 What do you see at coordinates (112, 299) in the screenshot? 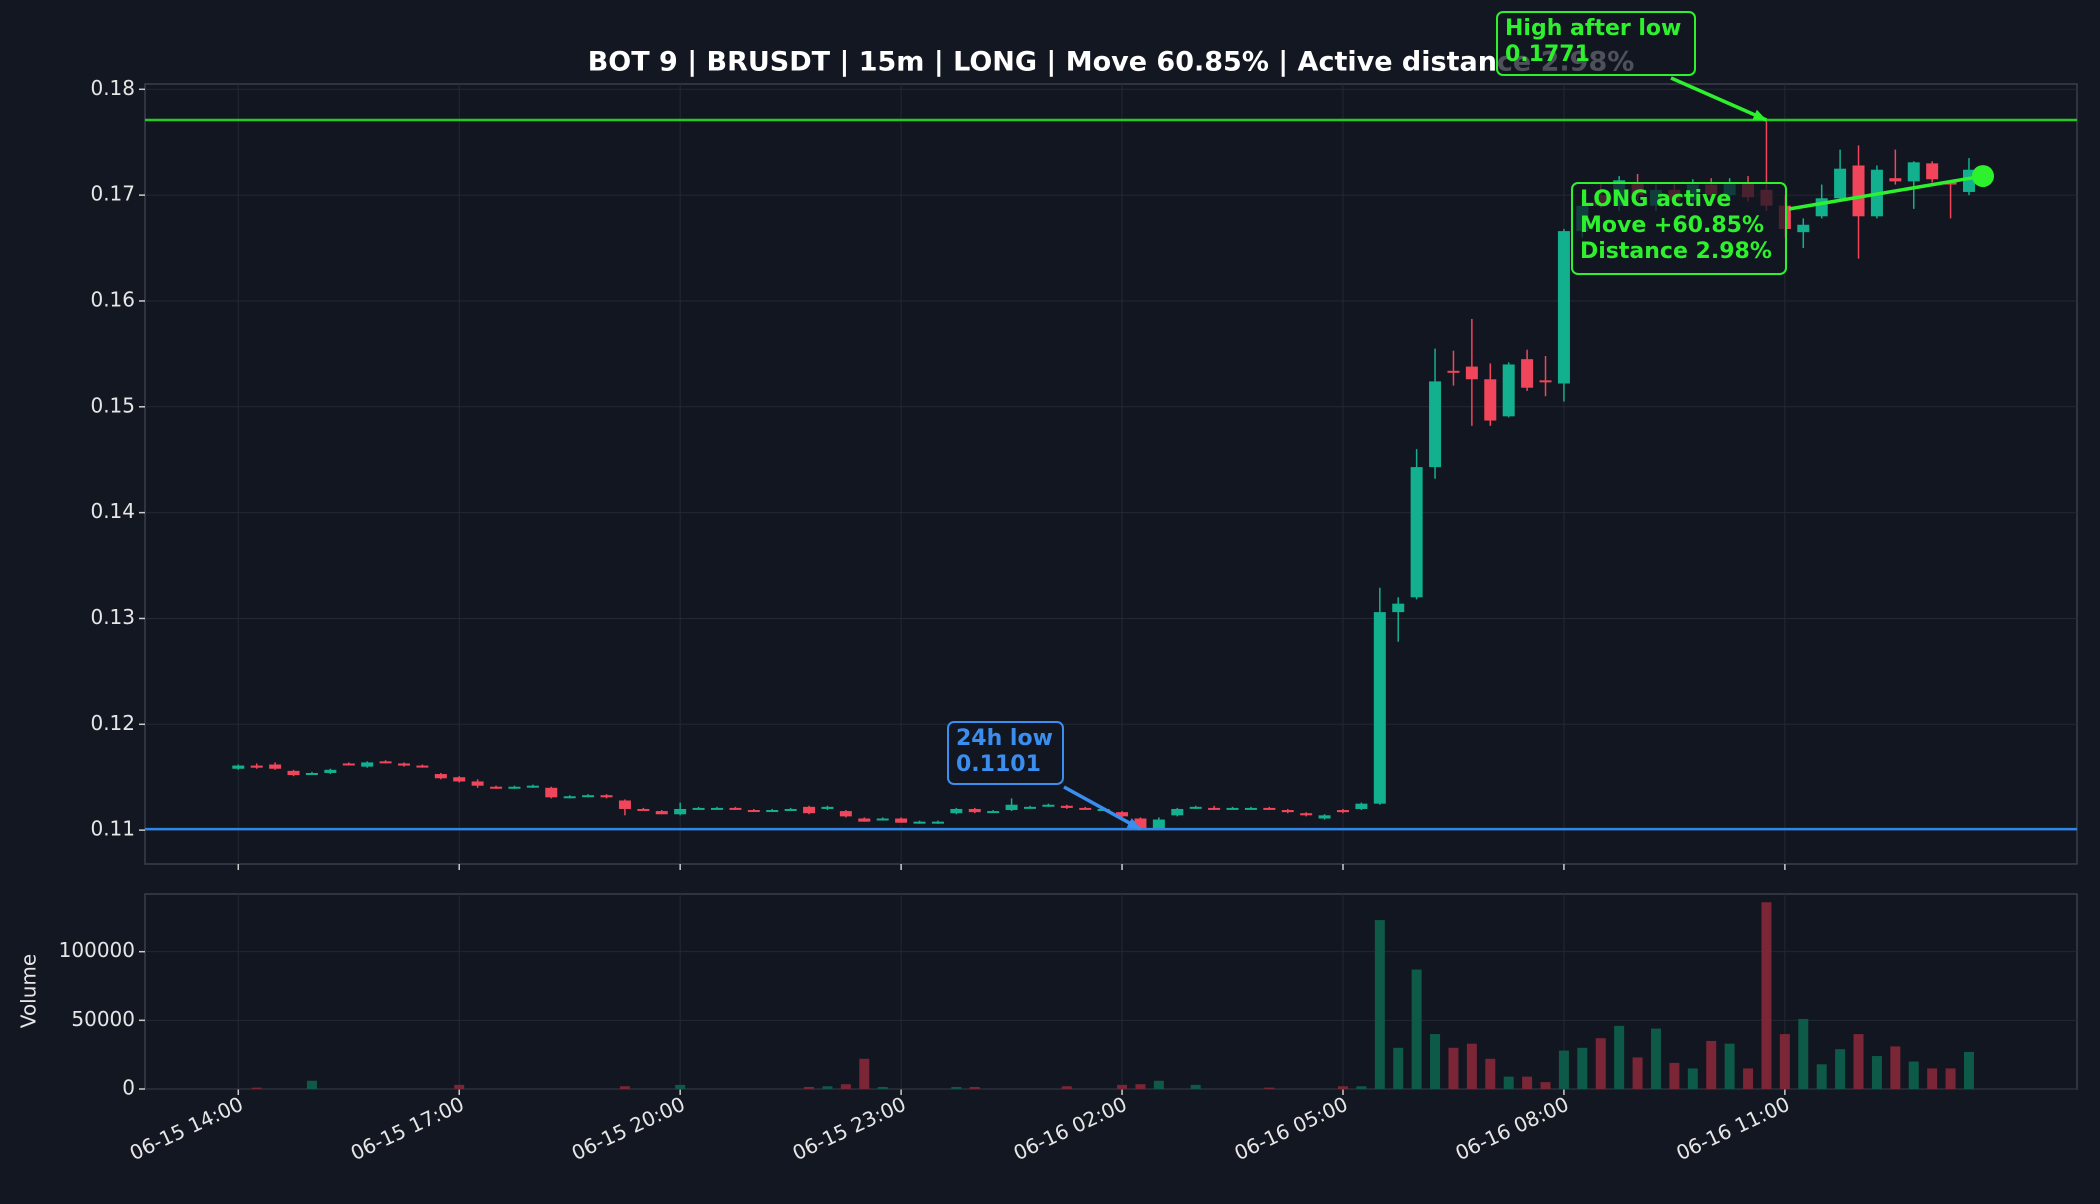
I see `y-tick-label: 0.16` at bounding box center [112, 299].